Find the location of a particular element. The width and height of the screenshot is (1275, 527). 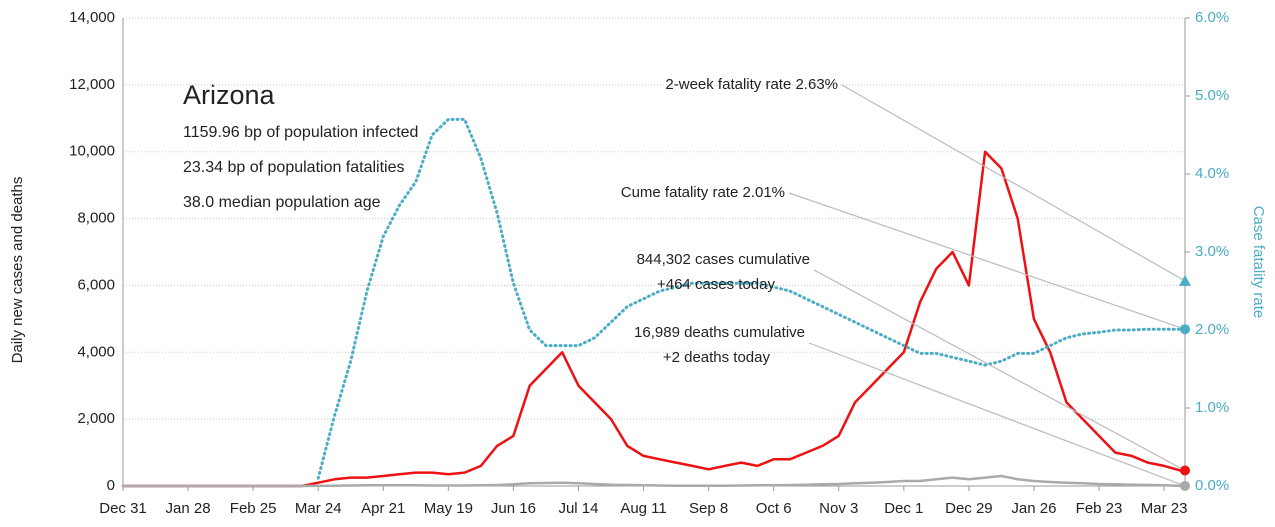

y2-tick-label: 4.0% is located at coordinates (1212, 173).